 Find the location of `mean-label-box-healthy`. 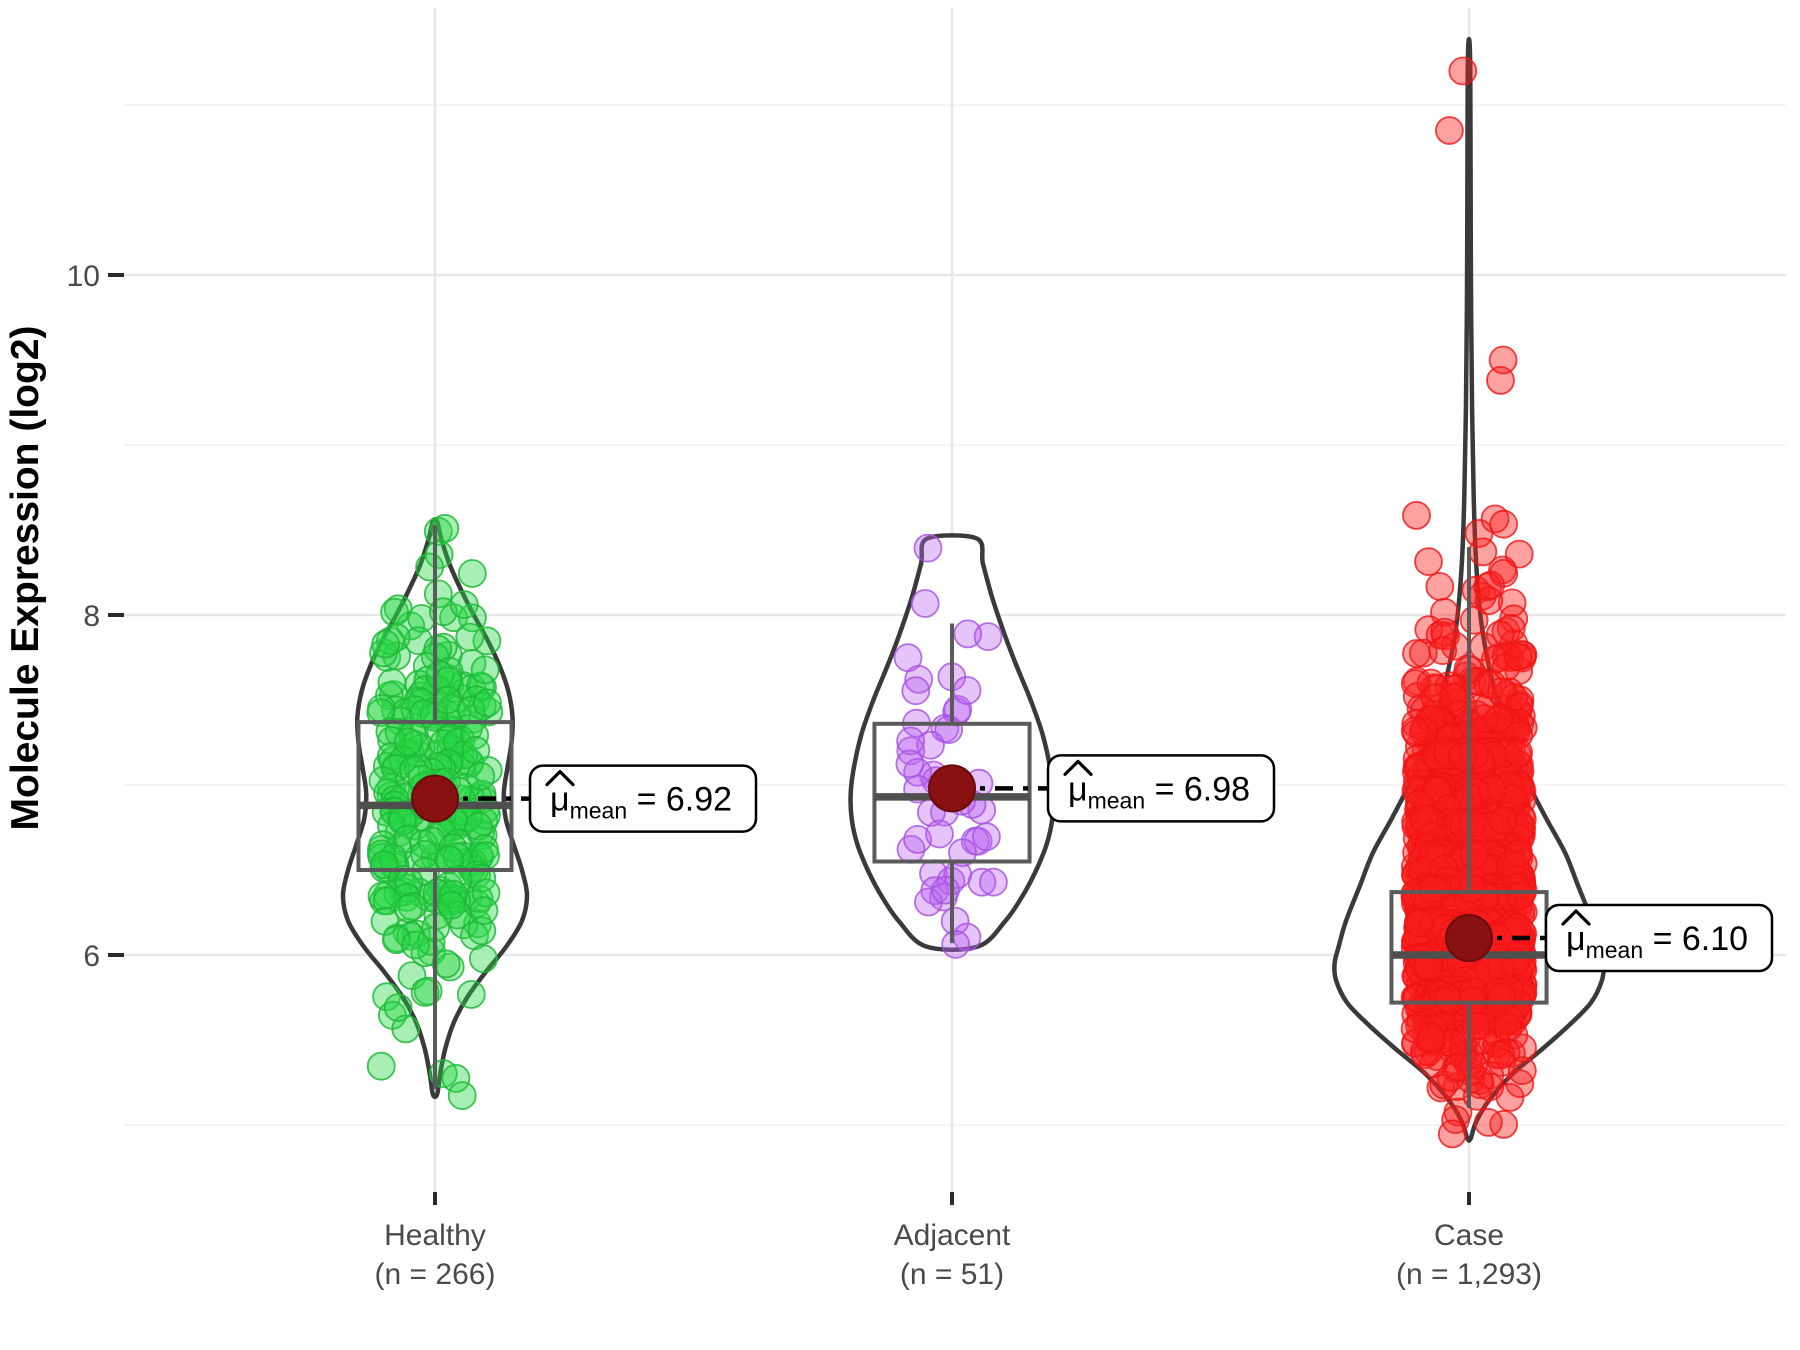

mean-label-box-healthy is located at coordinates (643, 798).